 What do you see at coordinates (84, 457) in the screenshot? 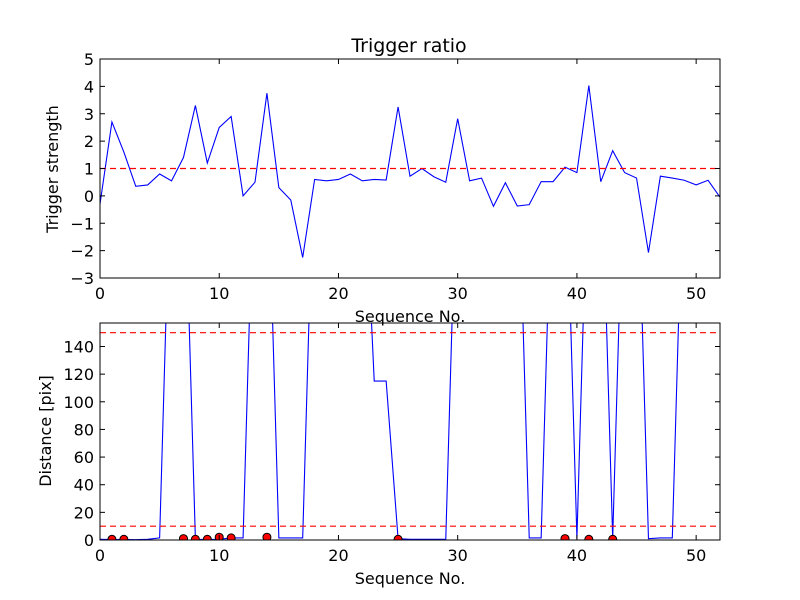
I see `distance-y-tick-label: 60` at bounding box center [84, 457].